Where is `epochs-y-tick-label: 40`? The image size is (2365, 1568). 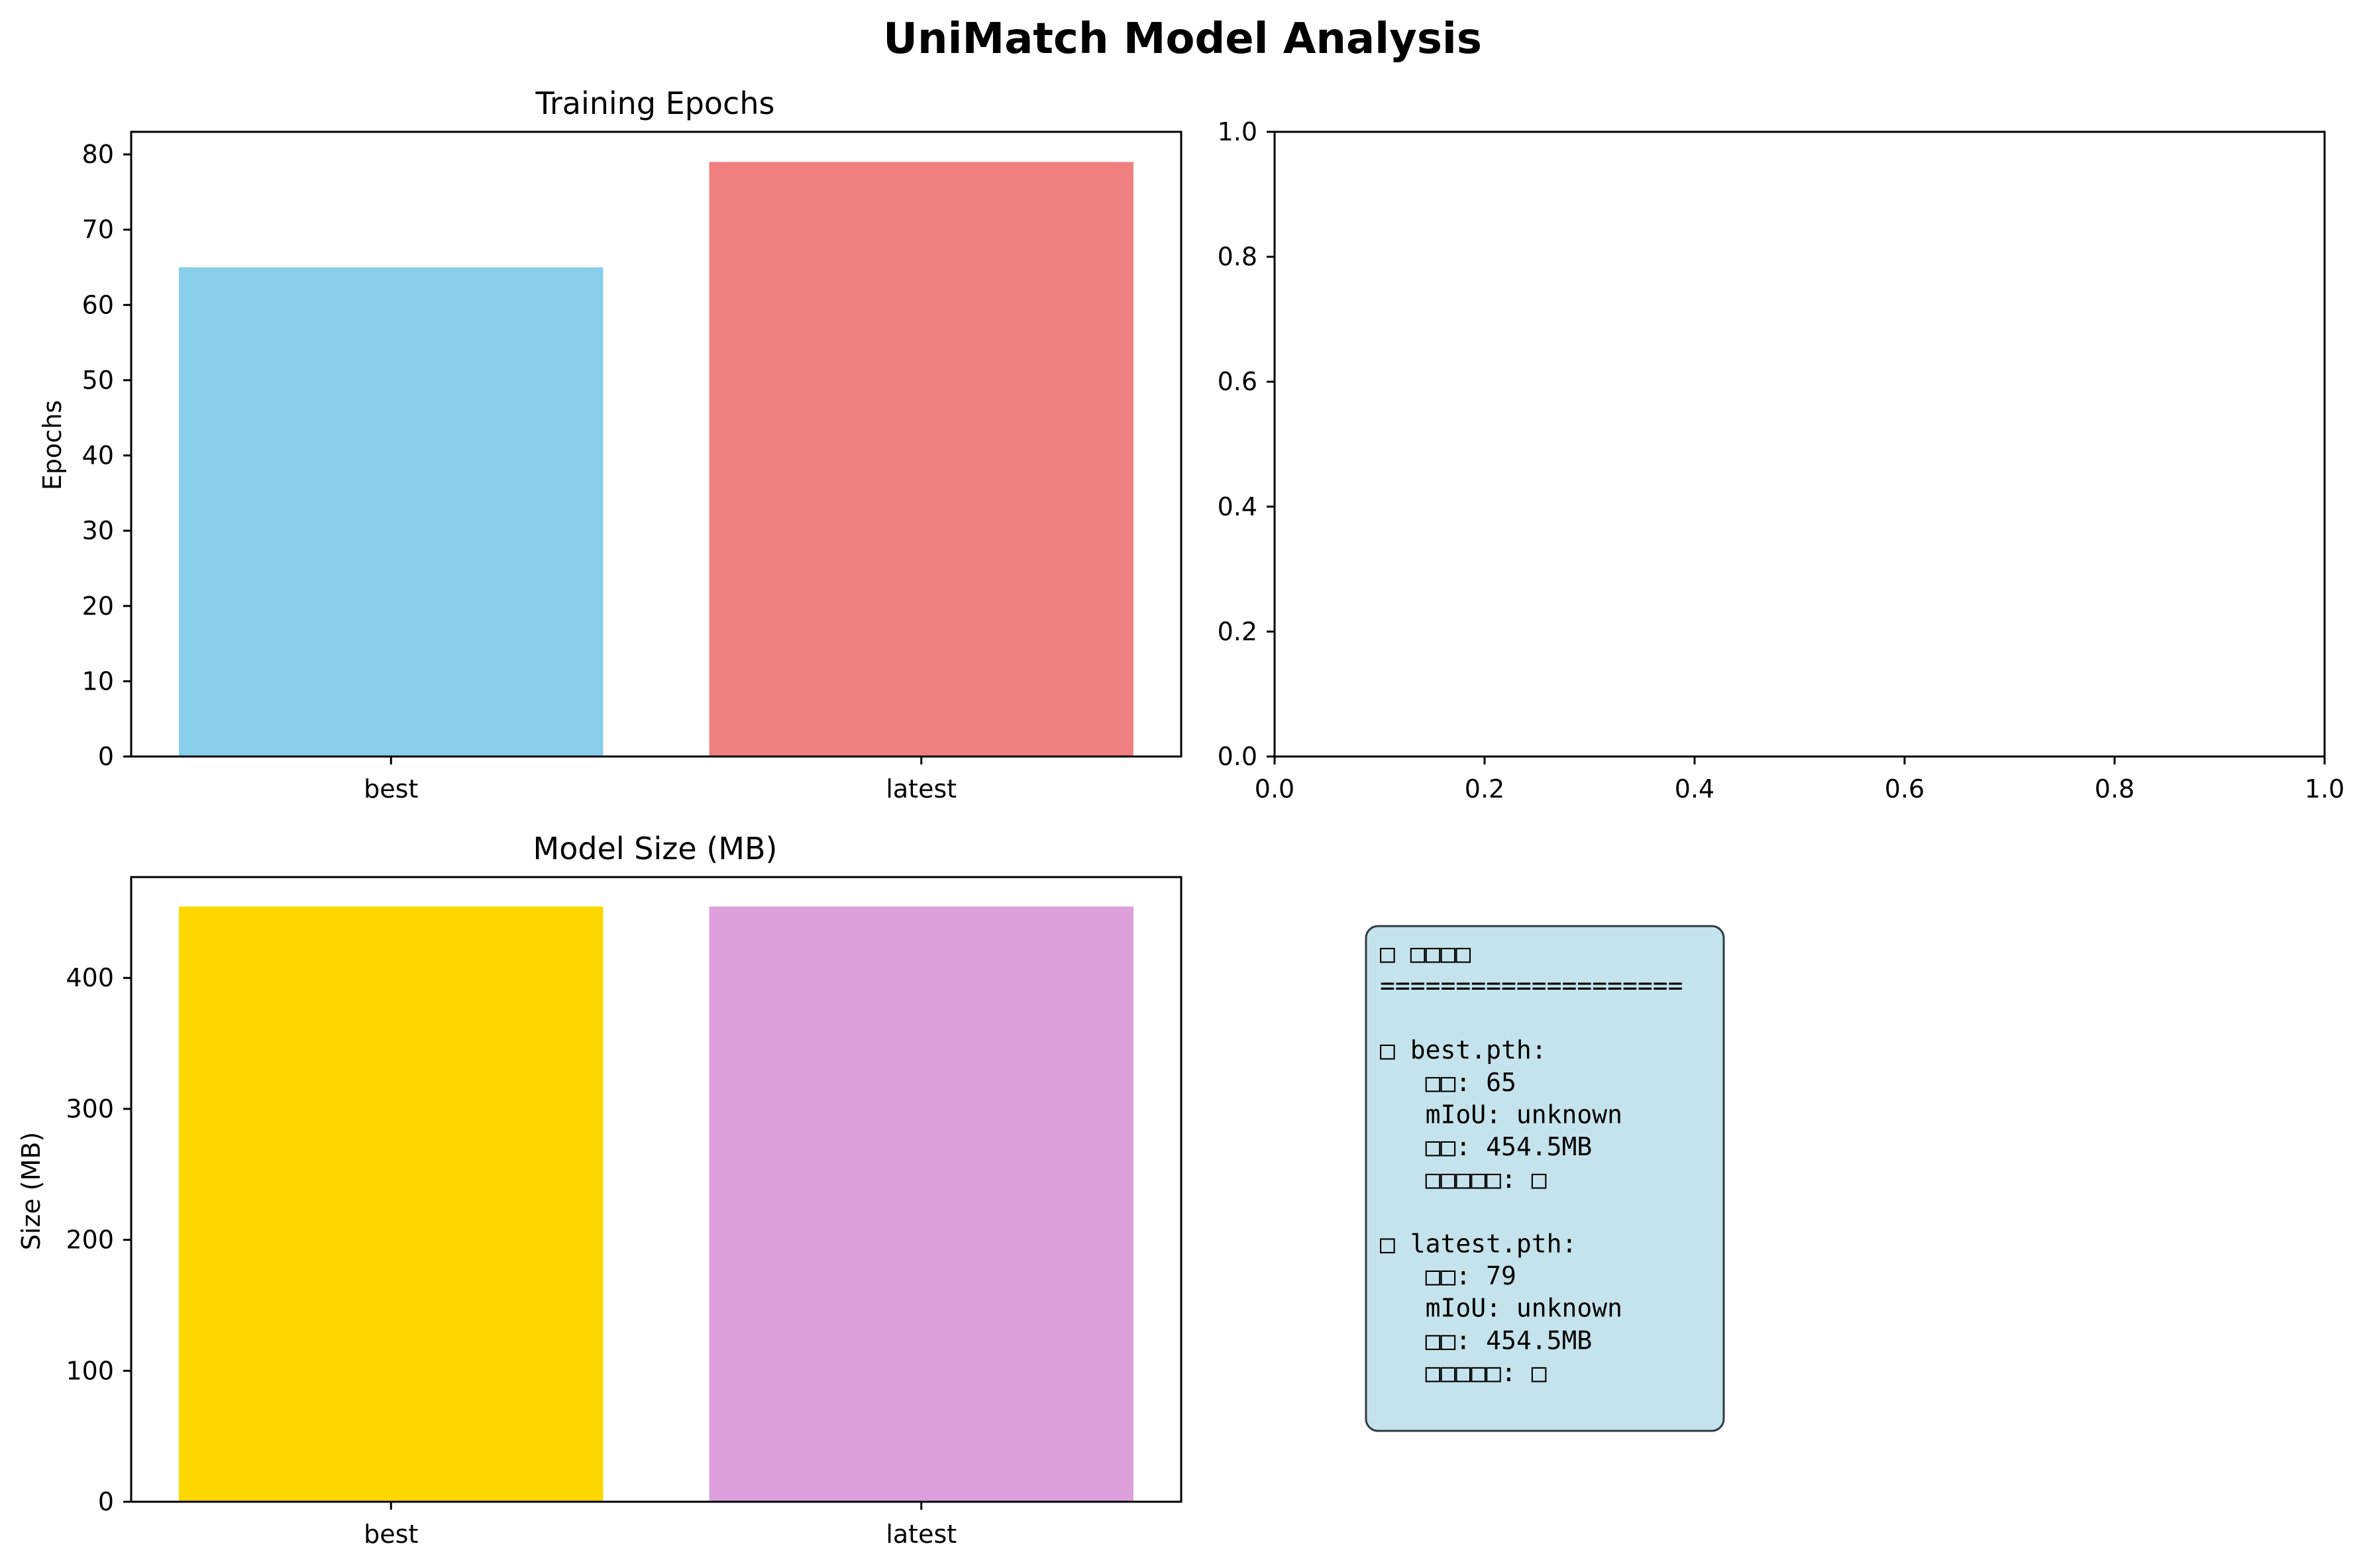 epochs-y-tick-label: 40 is located at coordinates (98, 455).